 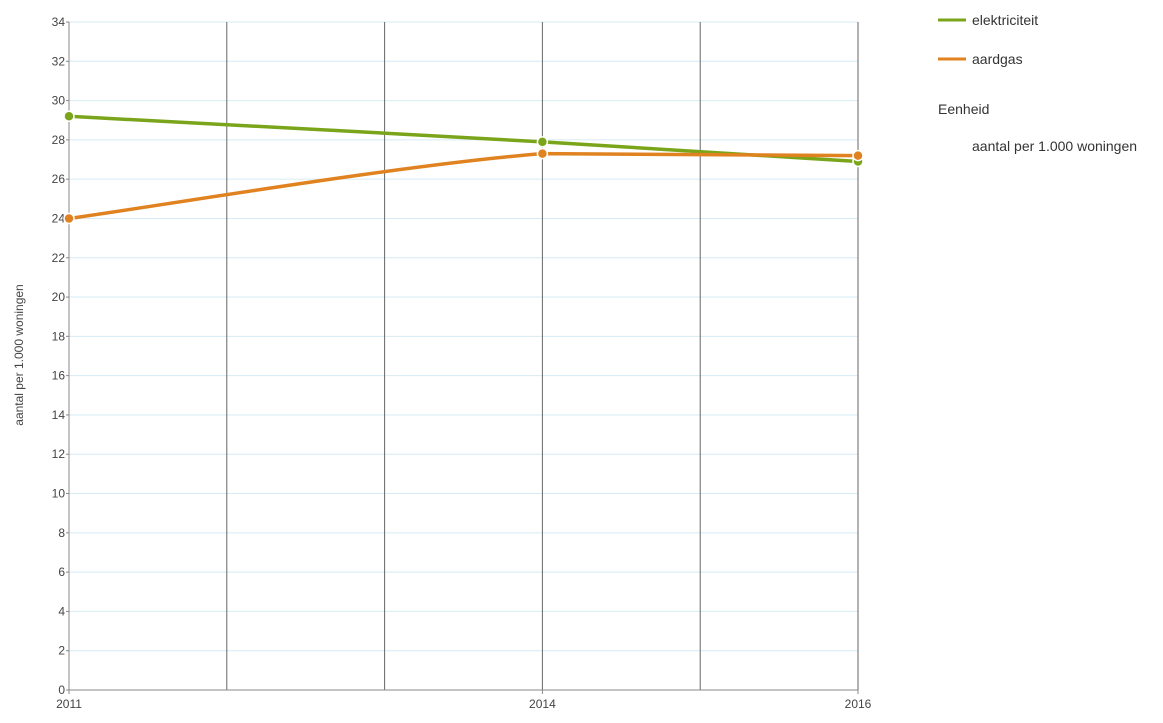 I want to click on y-tick-label: 28, so click(x=59, y=140).